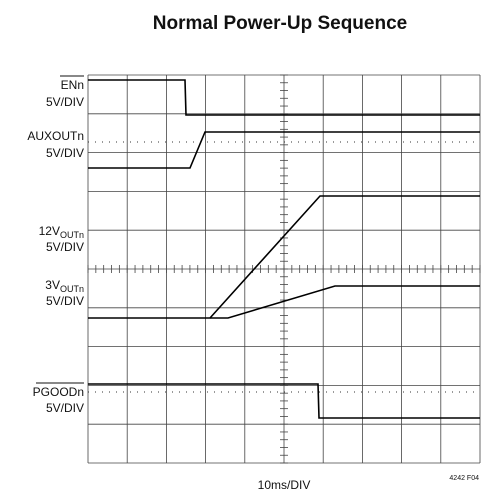 The image size is (487, 493). I want to click on v3-trace, so click(345, 302).